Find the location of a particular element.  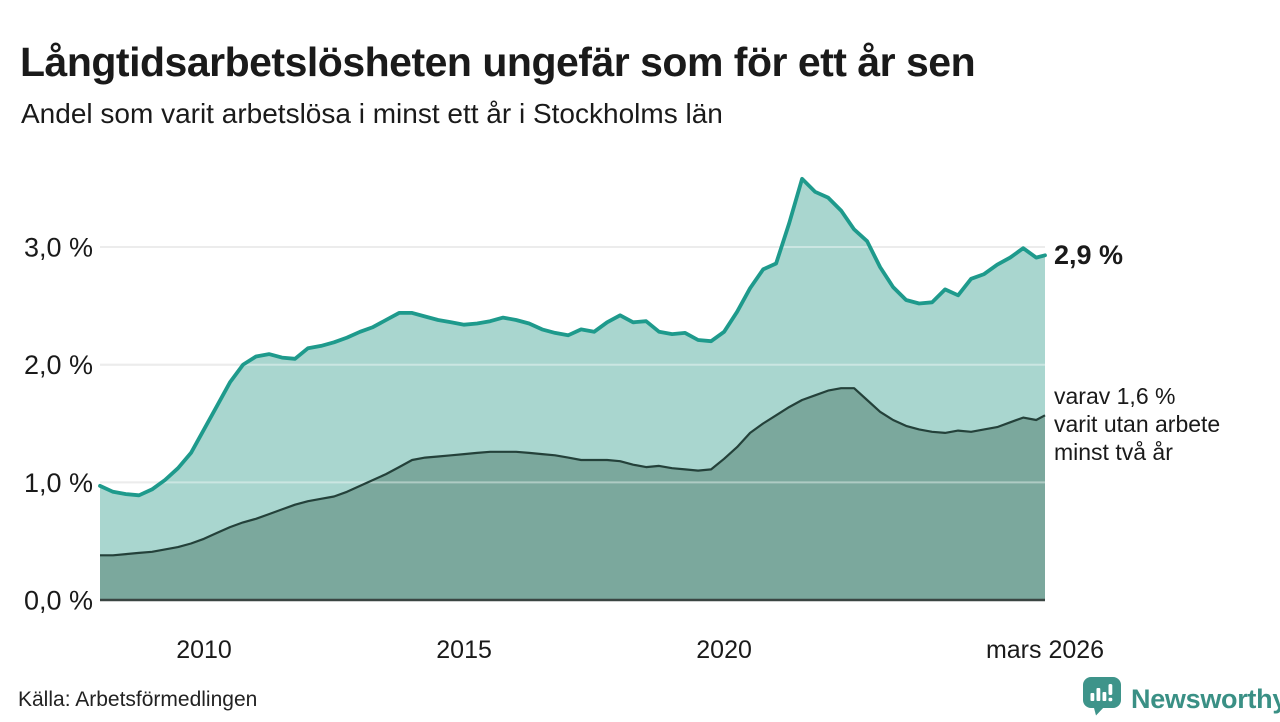

annotation-line: minst två år is located at coordinates (1113, 452).